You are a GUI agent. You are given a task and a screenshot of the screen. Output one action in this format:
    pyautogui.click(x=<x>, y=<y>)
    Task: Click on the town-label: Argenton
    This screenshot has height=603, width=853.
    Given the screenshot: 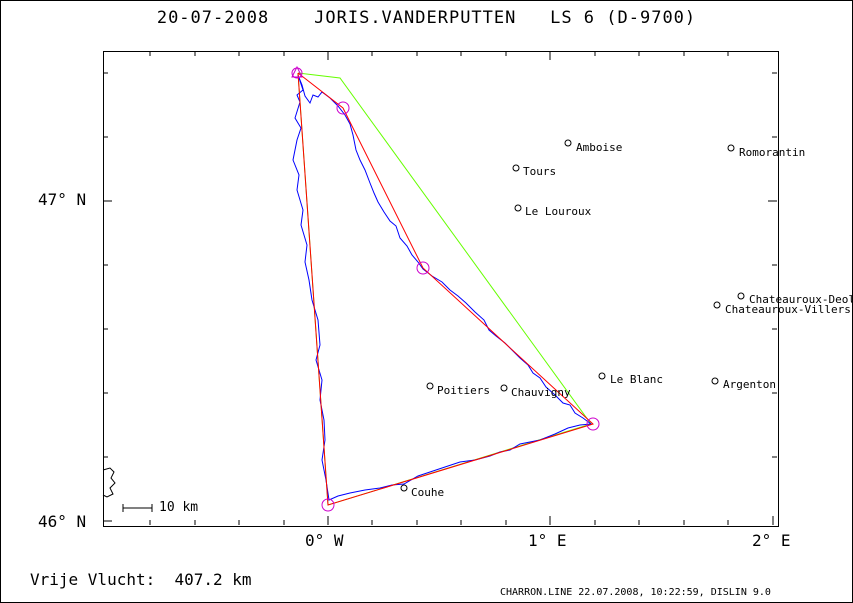 What is the action you would take?
    pyautogui.click(x=749, y=384)
    